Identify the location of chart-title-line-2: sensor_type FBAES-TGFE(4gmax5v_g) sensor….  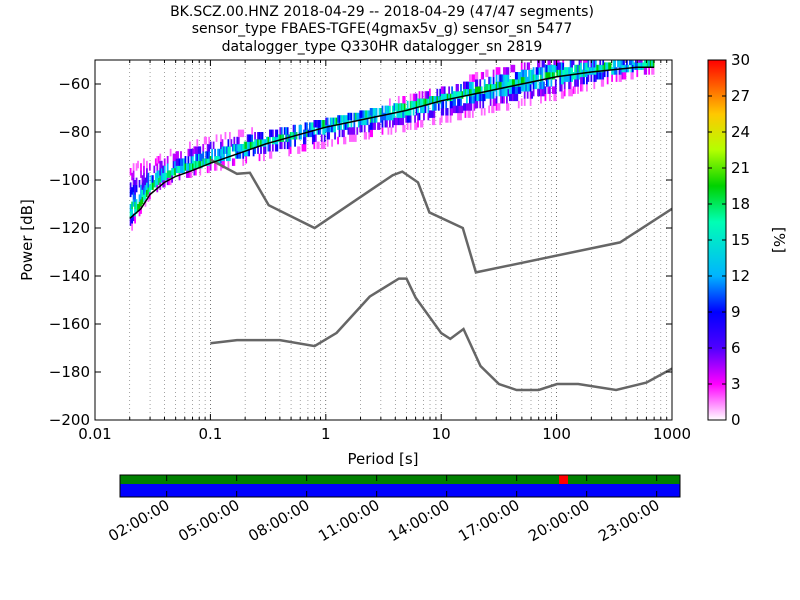
(382, 29).